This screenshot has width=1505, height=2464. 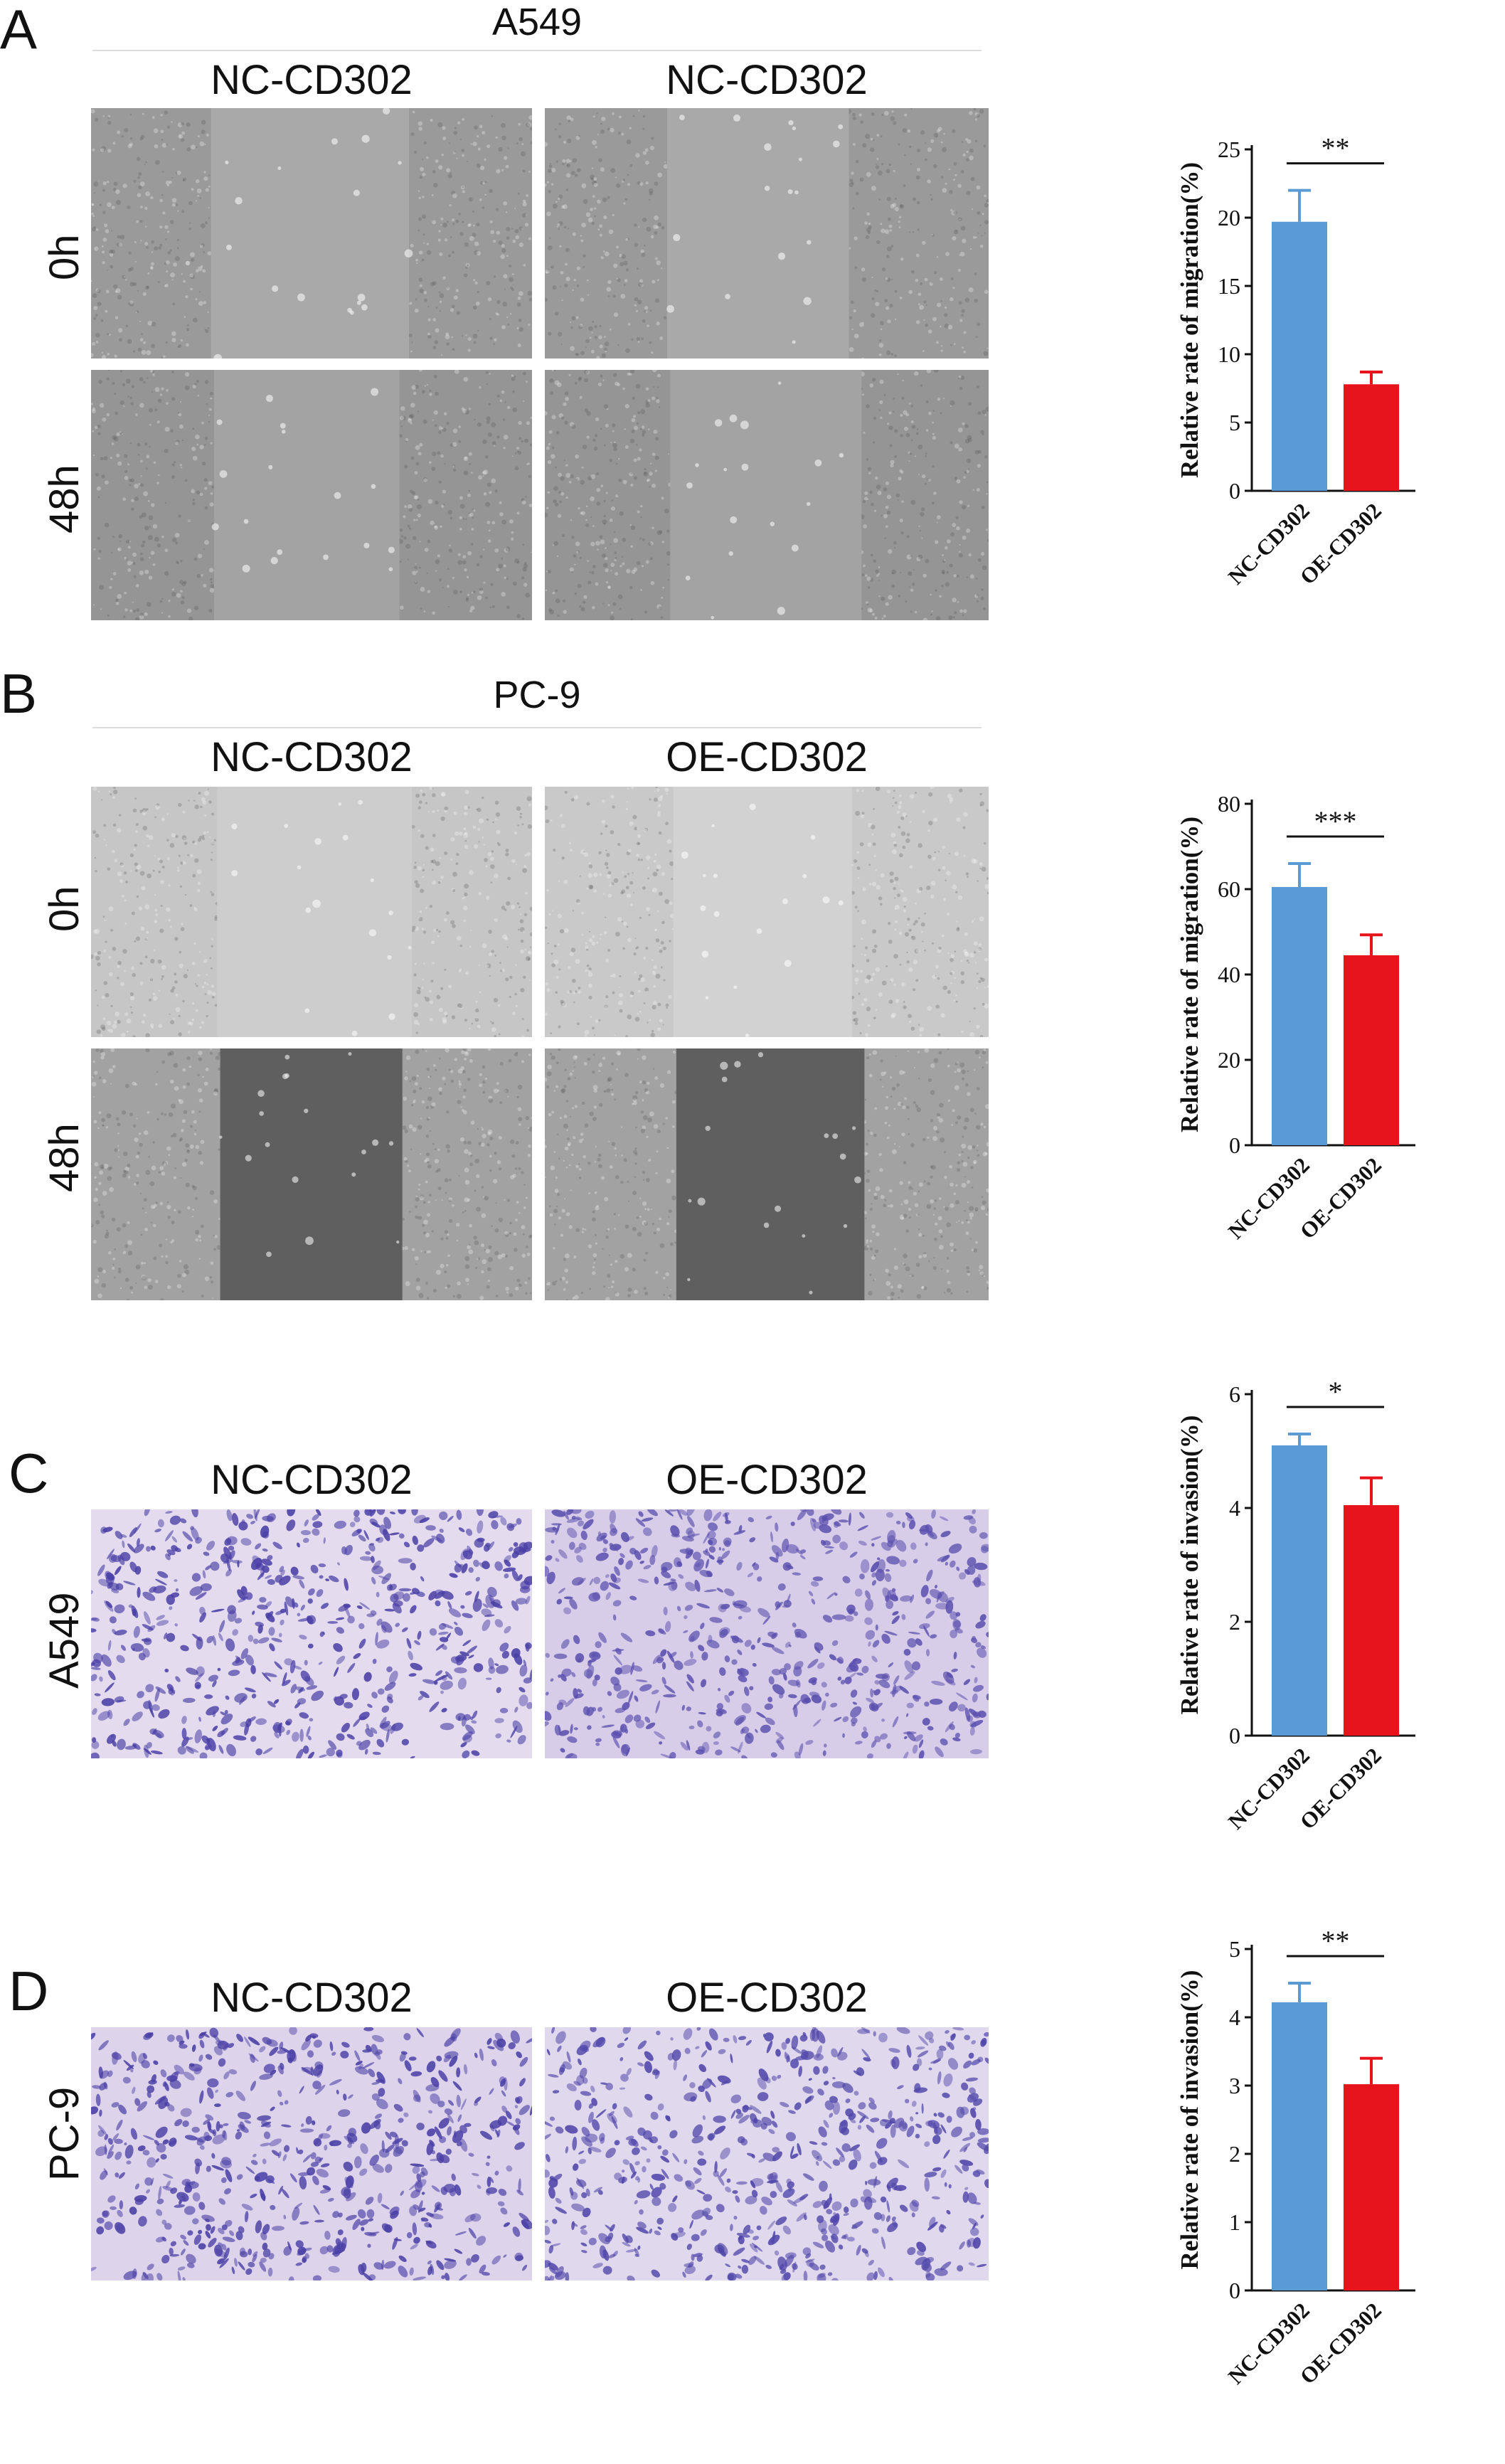 I want to click on y-tick-label: 15, so click(x=1229, y=286).